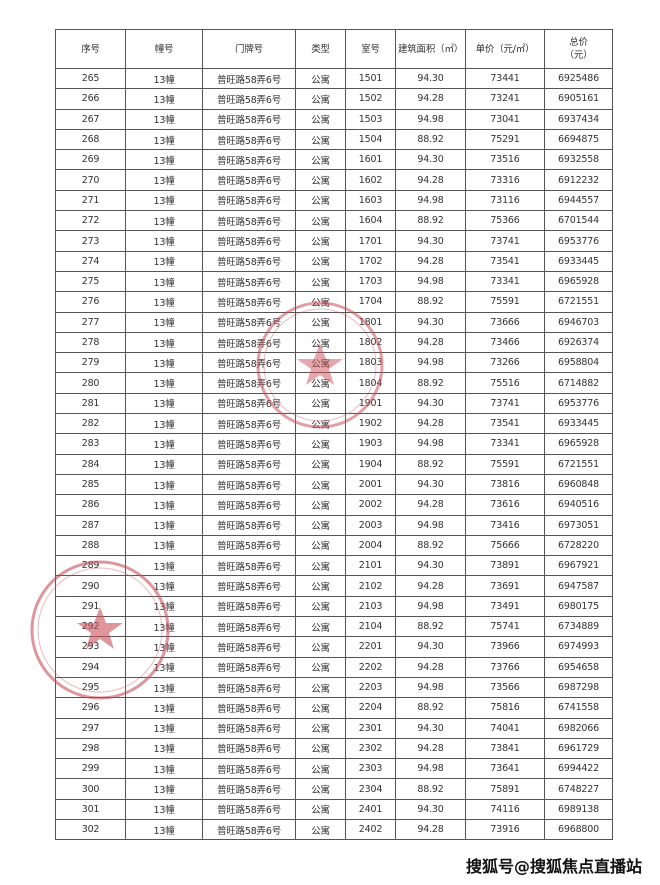 The height and width of the screenshot is (885, 660). What do you see at coordinates (370, 444) in the screenshot?
I see `cell-room: 1903` at bounding box center [370, 444].